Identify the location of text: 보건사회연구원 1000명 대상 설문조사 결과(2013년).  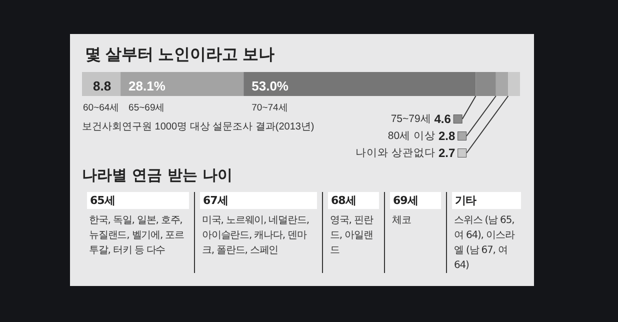
(198, 127).